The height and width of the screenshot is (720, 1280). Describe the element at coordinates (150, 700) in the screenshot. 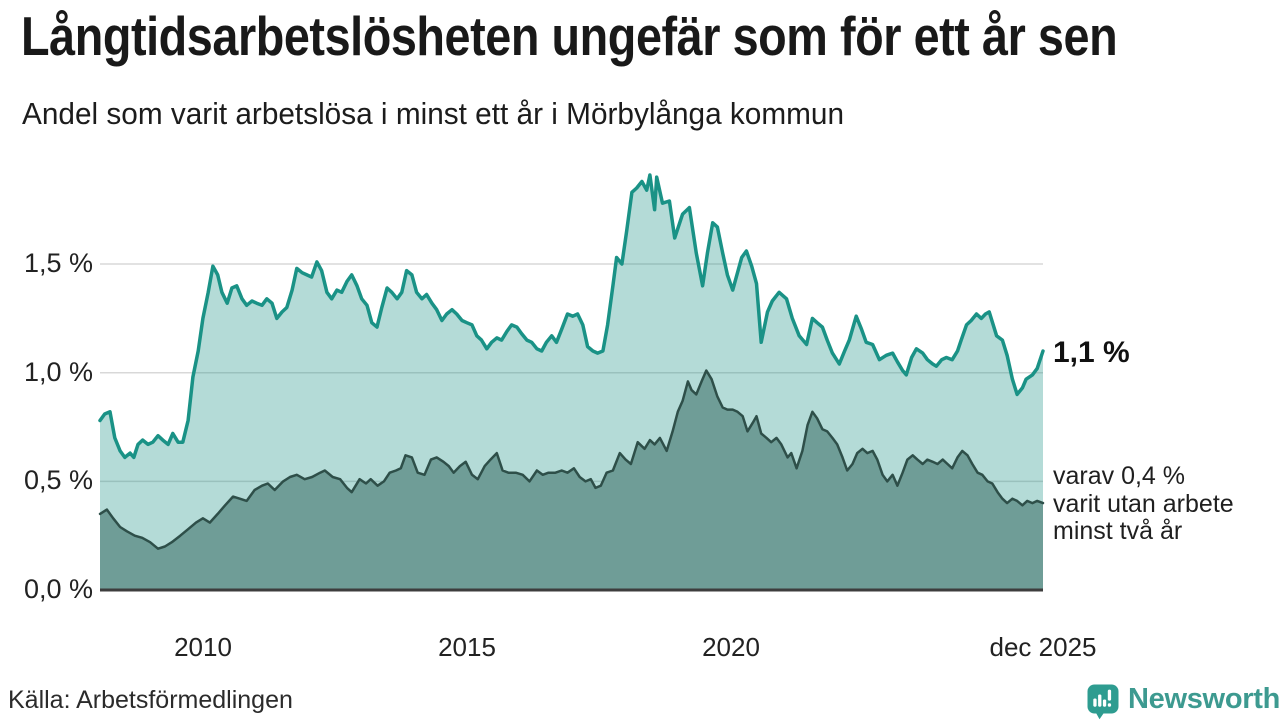

I see `source-label: Källa: Arbetsförmedlingen` at that location.